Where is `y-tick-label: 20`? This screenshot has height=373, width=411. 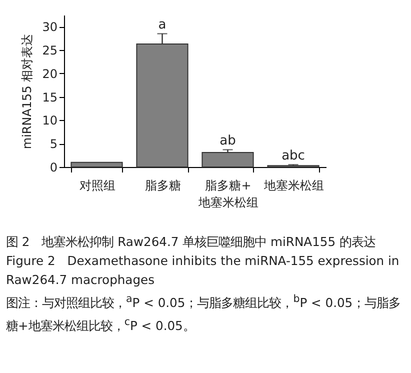
y-tick-label: 20 is located at coordinates (50, 73).